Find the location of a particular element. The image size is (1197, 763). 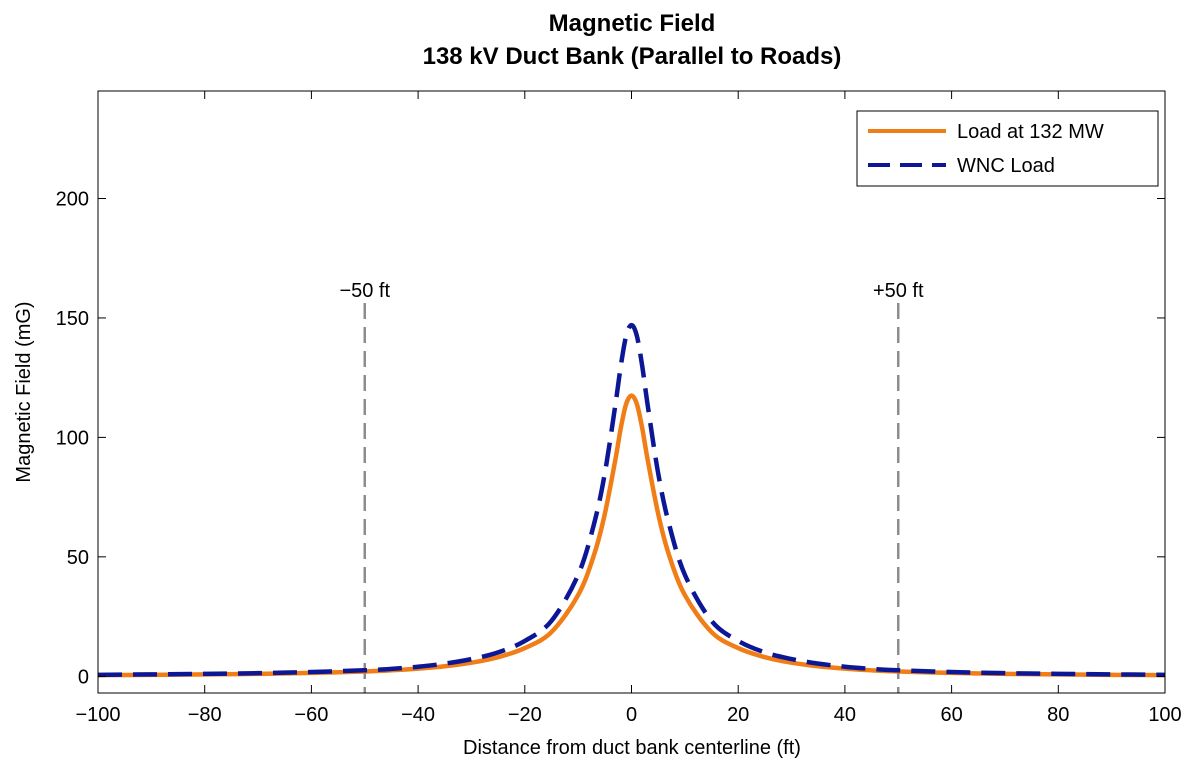

x-tick-label: −60 is located at coordinates (311, 715).